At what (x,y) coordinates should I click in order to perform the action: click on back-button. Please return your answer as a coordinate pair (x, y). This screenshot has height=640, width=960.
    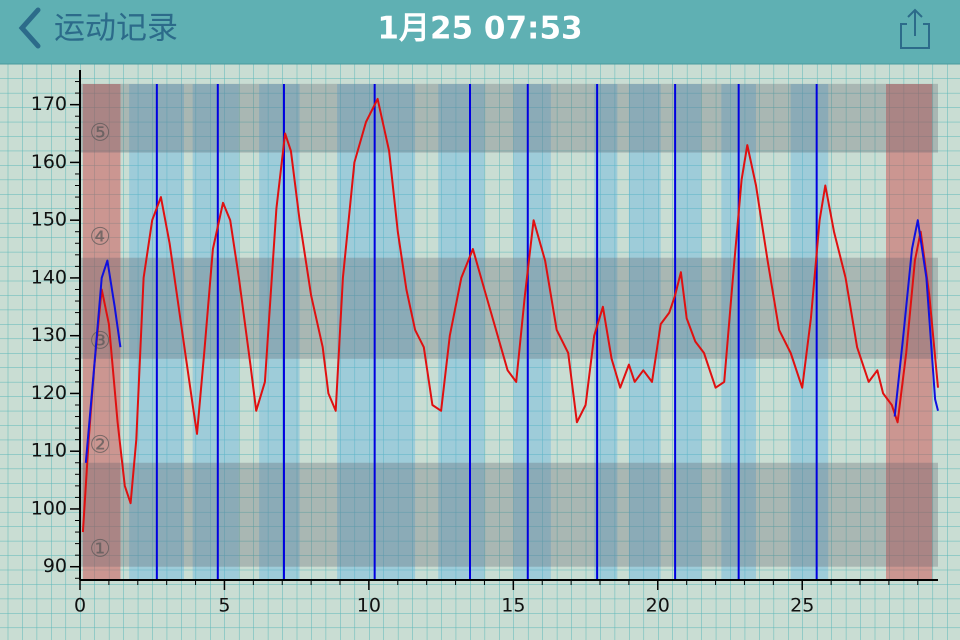
    Looking at the image, I should click on (29, 28).